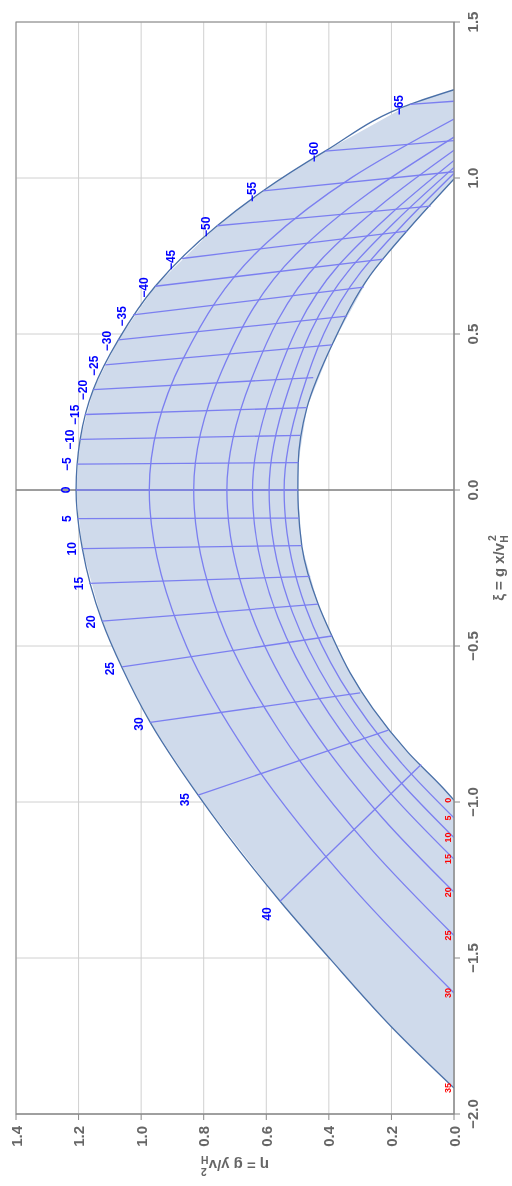 The width and height of the screenshot is (512, 1186). I want to click on y-tick-label: −1.0, so click(472, 802).